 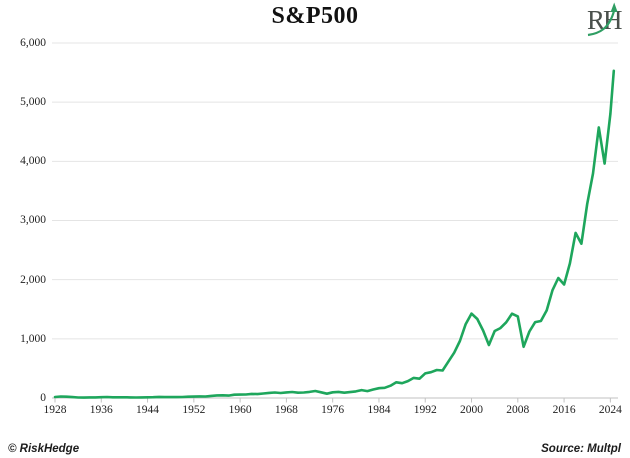 I want to click on riskhedge-logo: RH, so click(x=605, y=19).